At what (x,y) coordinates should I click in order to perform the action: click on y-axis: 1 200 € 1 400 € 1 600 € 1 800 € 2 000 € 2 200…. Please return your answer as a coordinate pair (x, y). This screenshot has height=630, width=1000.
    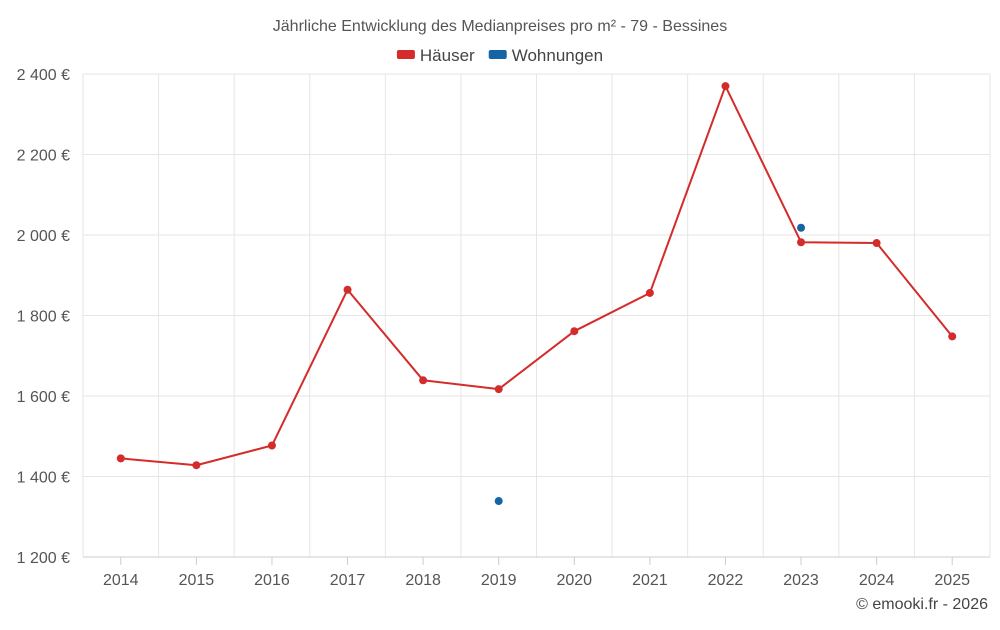
    Looking at the image, I should click on (43, 317).